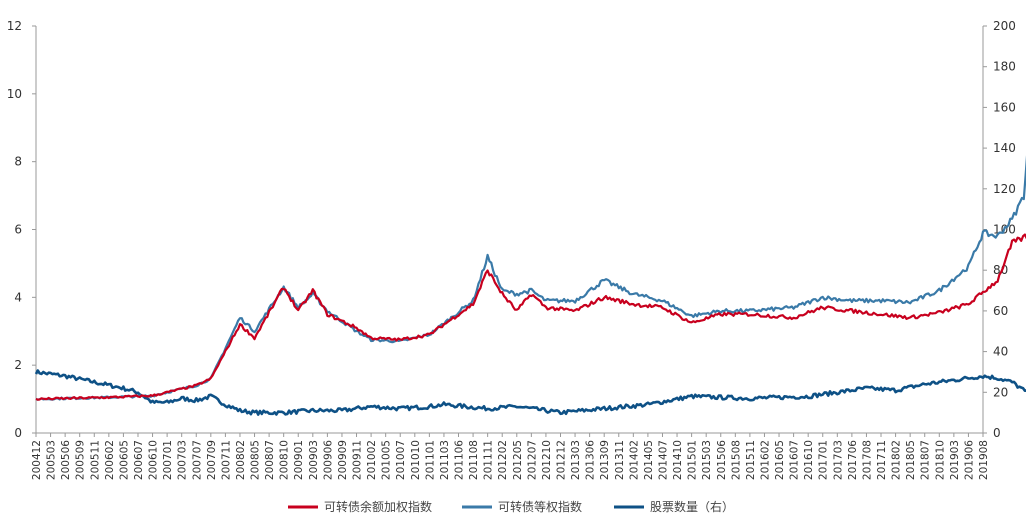 This screenshot has width=1026, height=522. Describe the element at coordinates (474, 460) in the screenshot. I see `x-tick-label: 201108` at that location.